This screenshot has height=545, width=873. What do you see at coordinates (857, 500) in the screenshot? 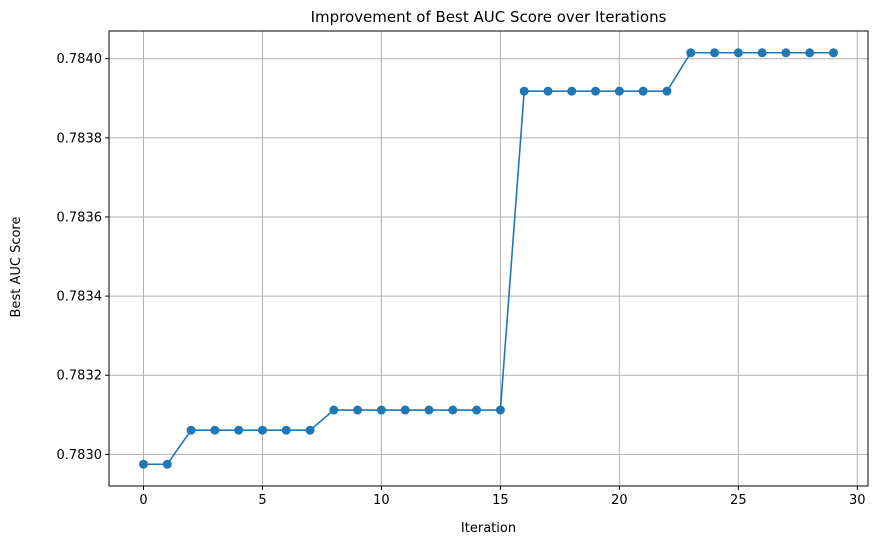
I see `x-tick-label: 30` at bounding box center [857, 500].